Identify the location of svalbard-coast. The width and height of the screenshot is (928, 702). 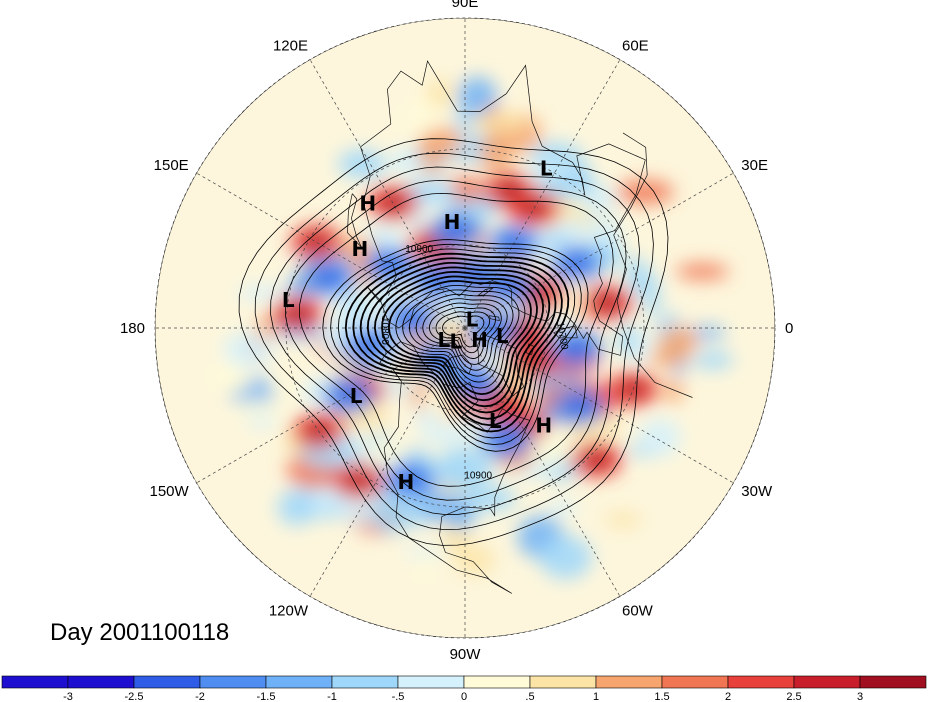
(494, 318).